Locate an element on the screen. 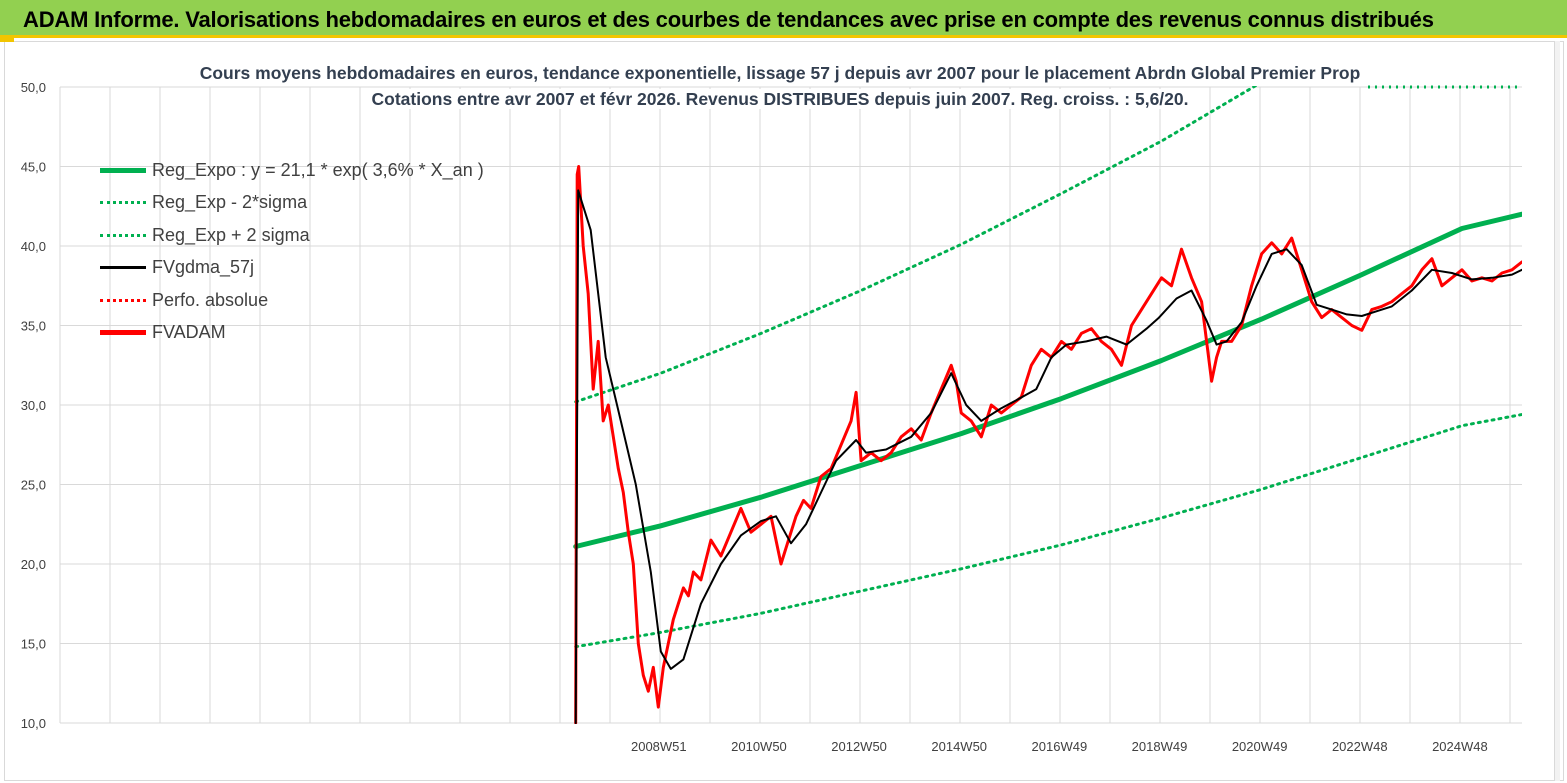 This screenshot has height=783, width=1567. legend-item: Reg_Exp - 2*sigma is located at coordinates (292, 203).